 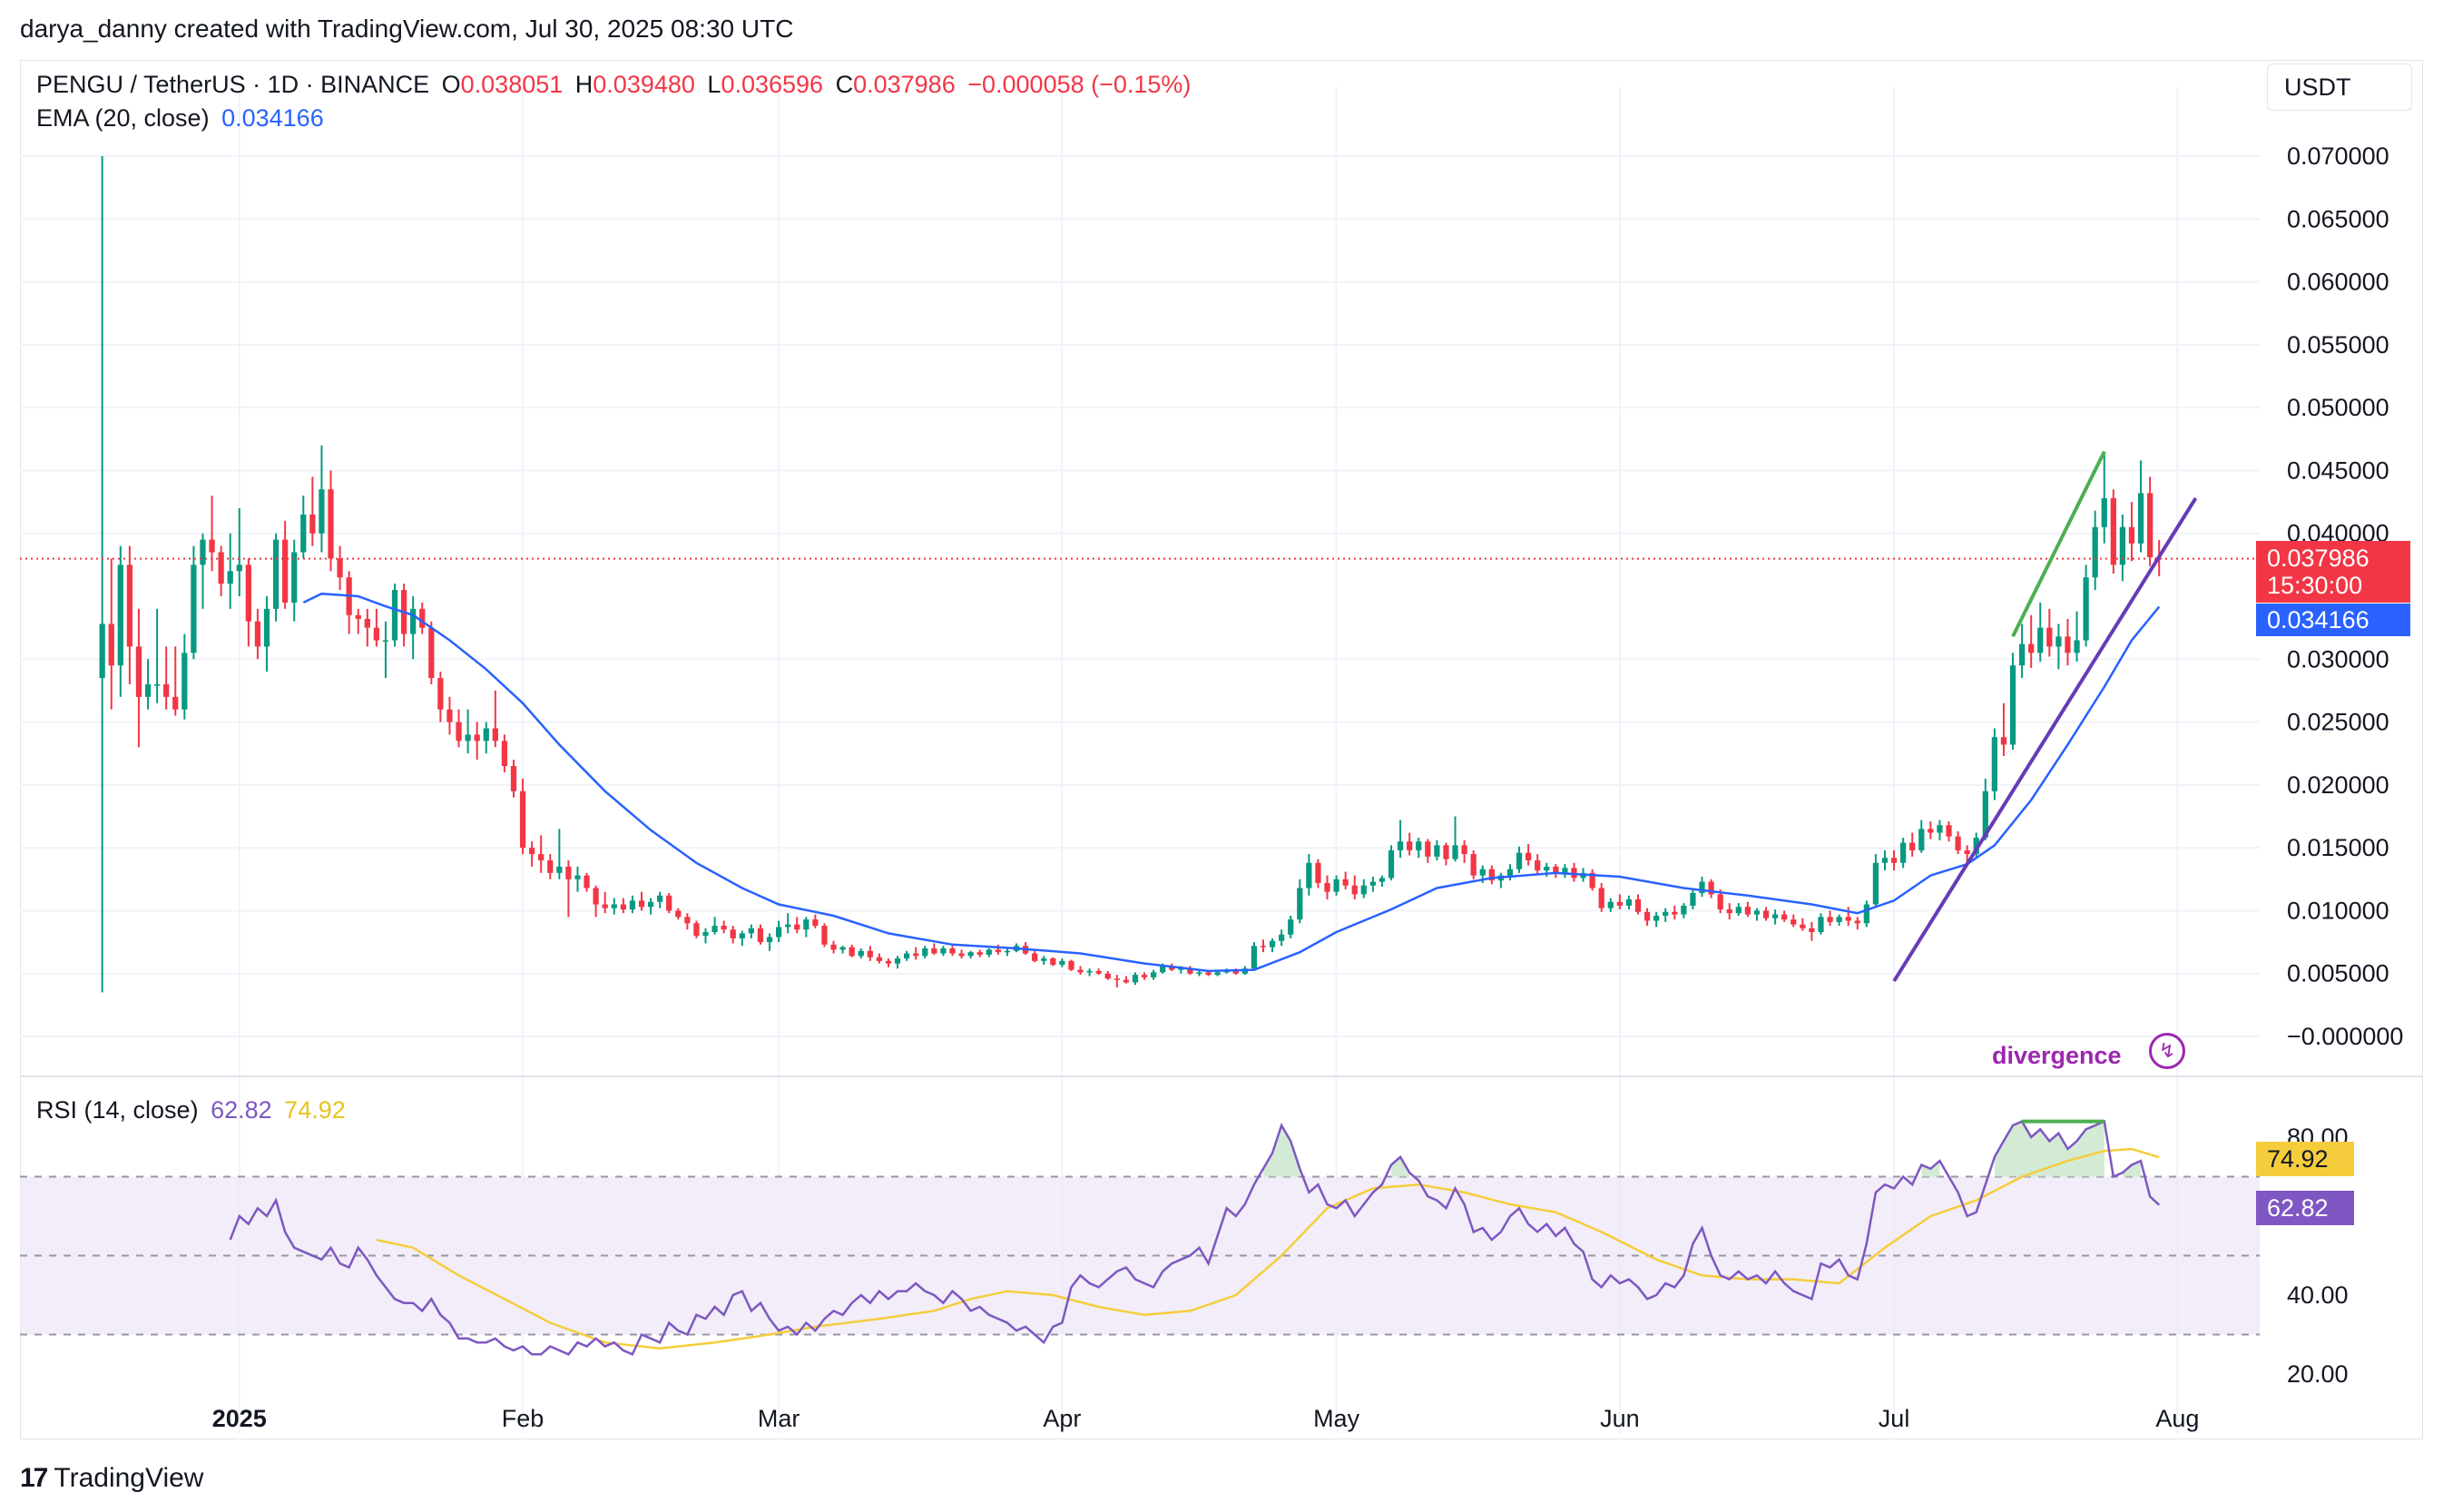 I want to click on ema-legend: EMA (20, close) 0.034166, so click(x=182, y=119).